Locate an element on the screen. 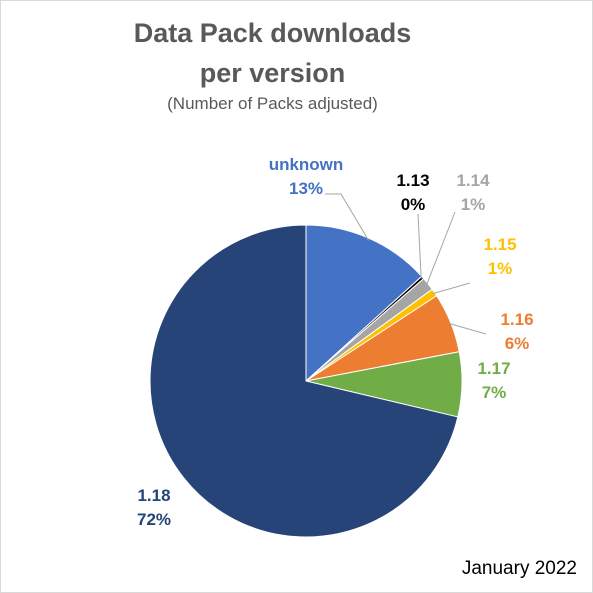 This screenshot has width=593, height=593. slice-label-1-13: 1.13 is located at coordinates (412, 180).